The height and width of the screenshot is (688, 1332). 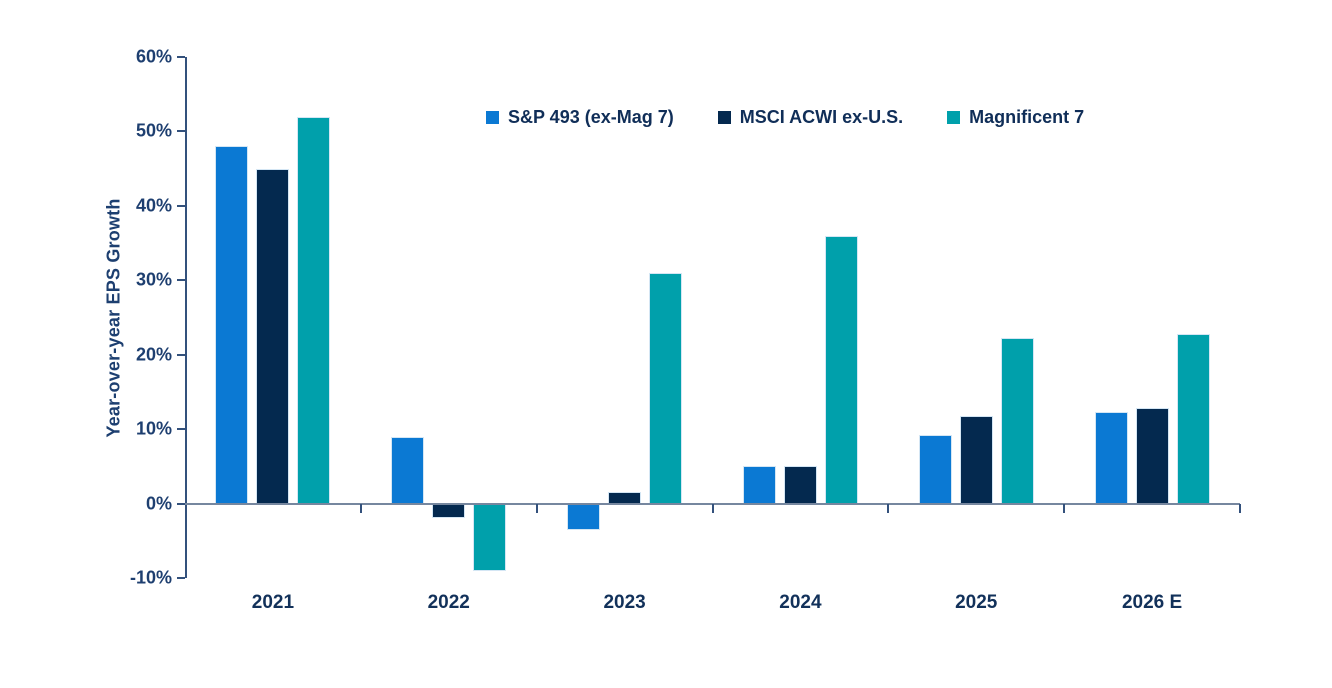 I want to click on x-axis-label: 2021, so click(x=273, y=602).